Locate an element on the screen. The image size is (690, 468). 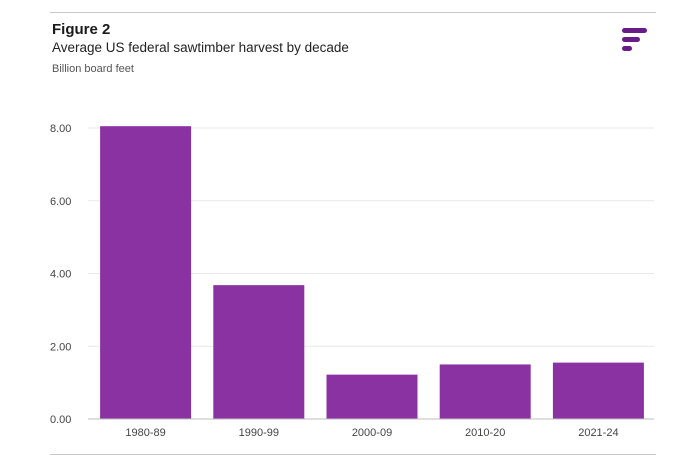
x-tick-label: 2010-20 is located at coordinates (485, 433).